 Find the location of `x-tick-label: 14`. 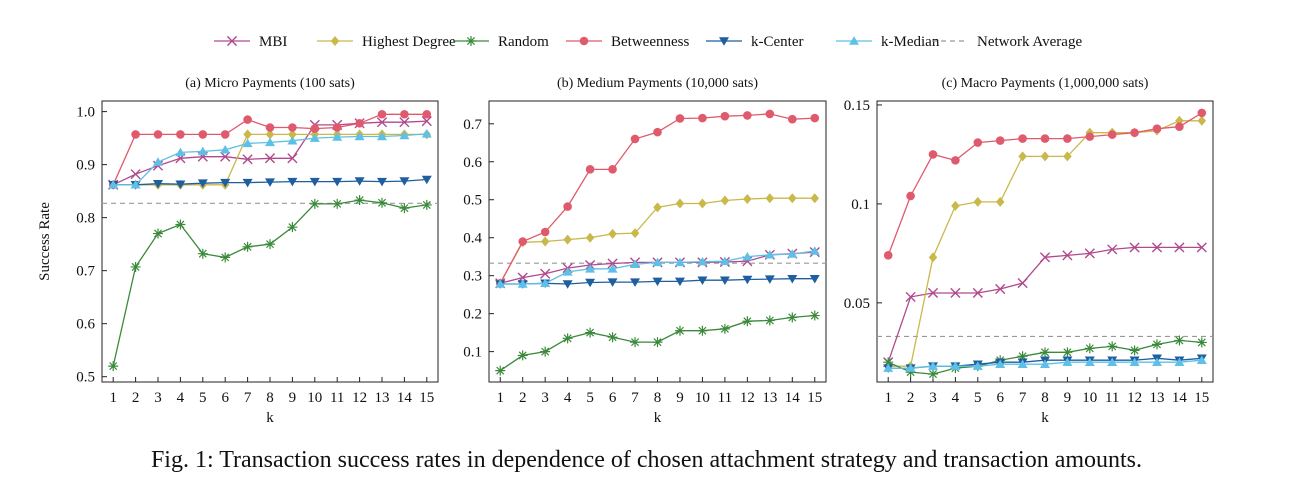

x-tick-label: 14 is located at coordinates (405, 398).